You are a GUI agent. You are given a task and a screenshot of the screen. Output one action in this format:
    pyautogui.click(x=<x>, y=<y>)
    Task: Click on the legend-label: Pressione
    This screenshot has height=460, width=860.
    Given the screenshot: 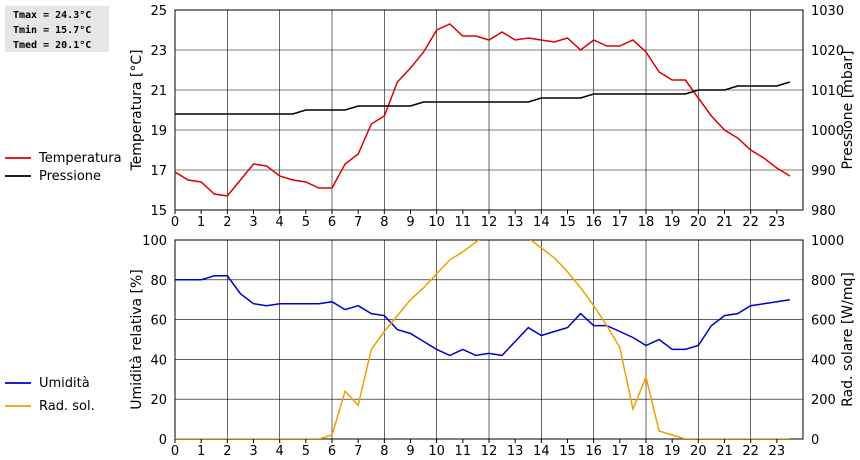 What is the action you would take?
    pyautogui.click(x=70, y=176)
    